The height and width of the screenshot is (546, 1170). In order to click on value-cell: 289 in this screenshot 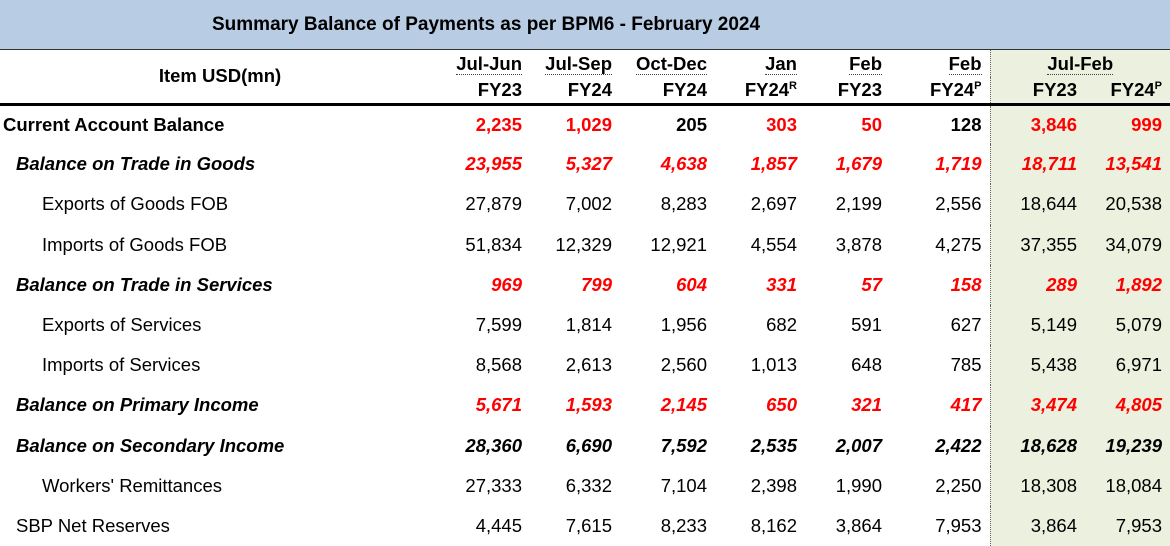, I will do `click(1037, 284)`.